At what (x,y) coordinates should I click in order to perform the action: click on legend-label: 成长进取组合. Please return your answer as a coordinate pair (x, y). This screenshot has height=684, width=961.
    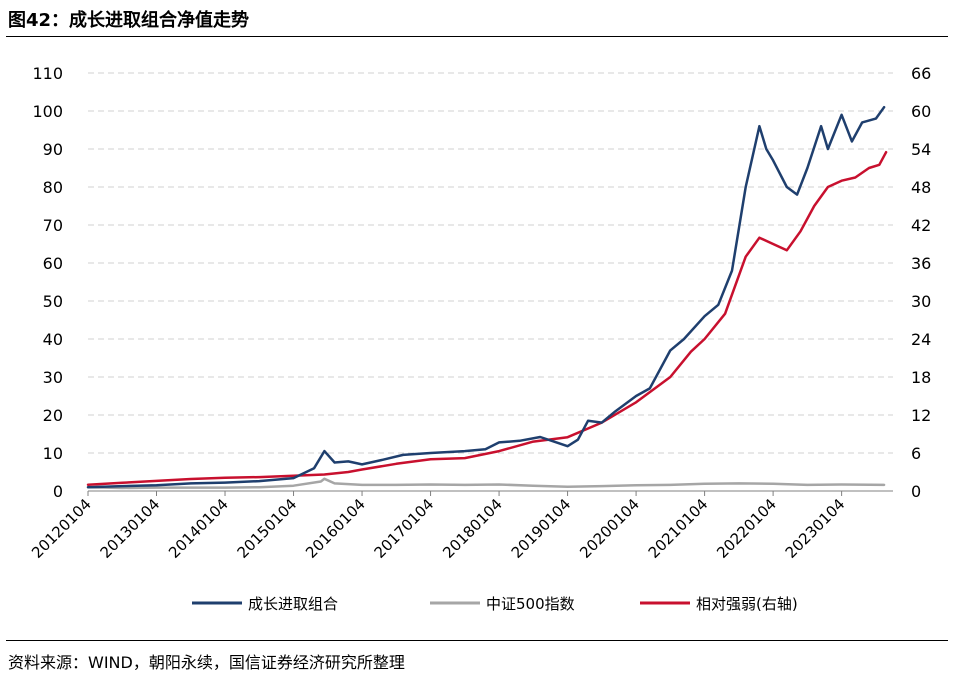
    Looking at the image, I should click on (293, 604).